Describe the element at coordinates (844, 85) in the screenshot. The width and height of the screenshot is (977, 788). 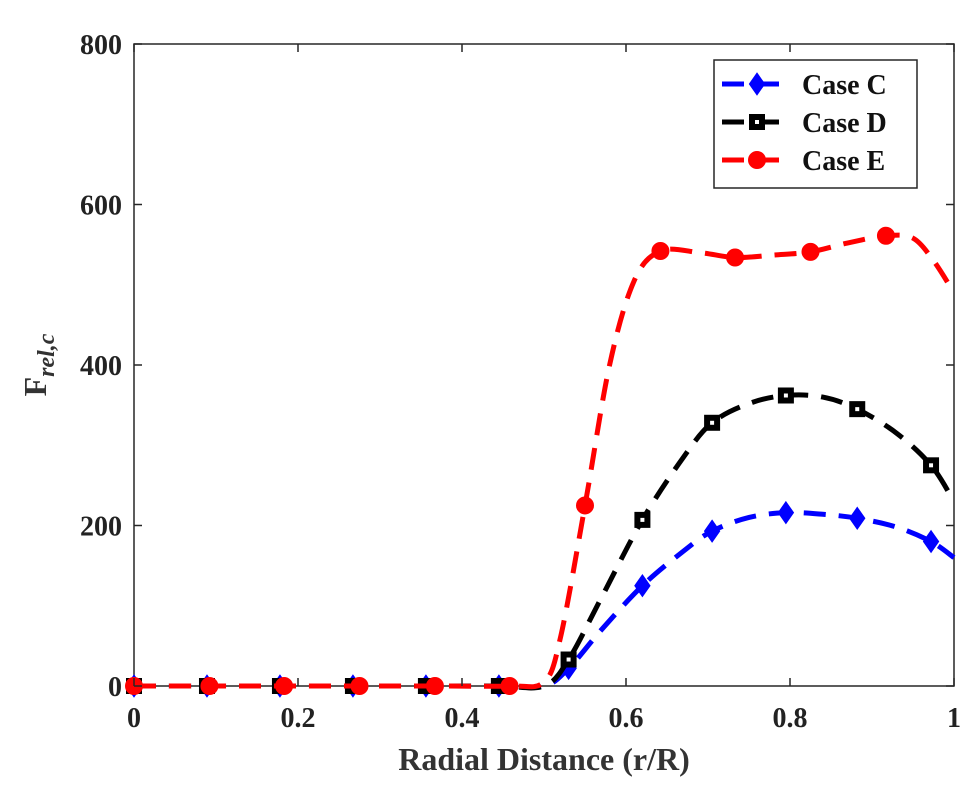
I see `legend-label-case-c: Case C` at that location.